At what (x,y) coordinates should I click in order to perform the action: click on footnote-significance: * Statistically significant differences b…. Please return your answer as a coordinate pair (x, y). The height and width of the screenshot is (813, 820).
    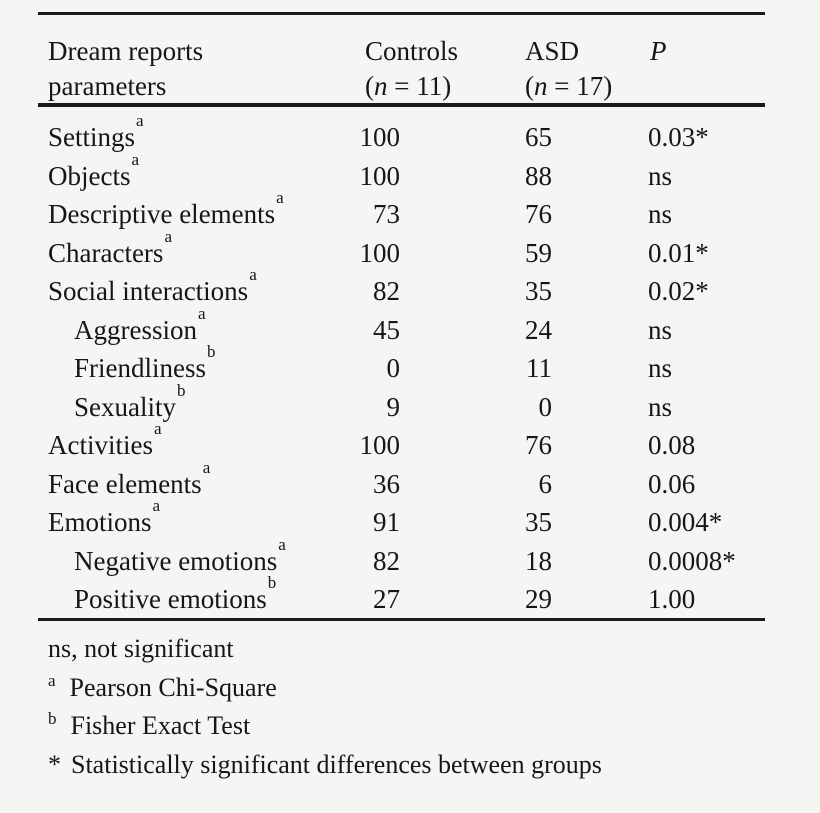
    Looking at the image, I should click on (418, 765).